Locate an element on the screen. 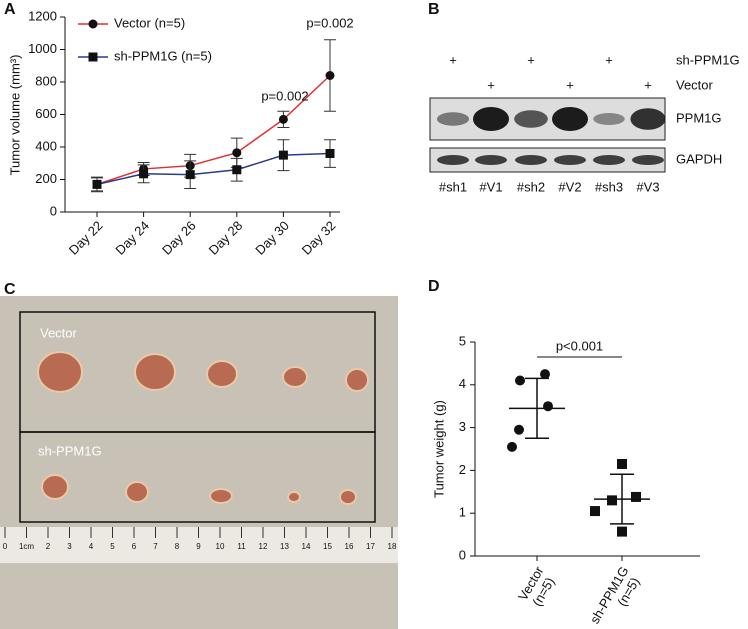 This screenshot has height=629, width=748. y-tick-label: 800 is located at coordinates (46, 80).